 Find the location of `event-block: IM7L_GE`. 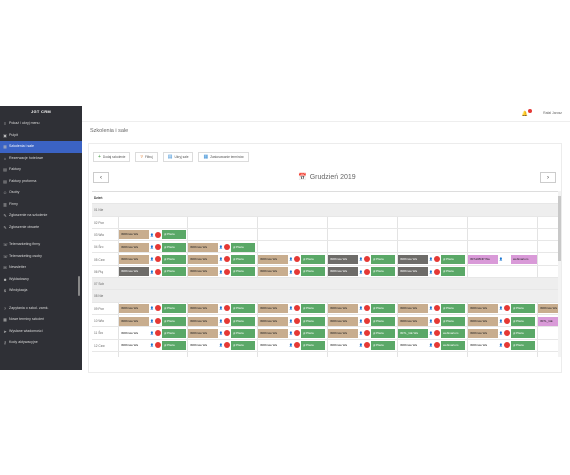

event-block: IM7L_GE is located at coordinates (548, 321).